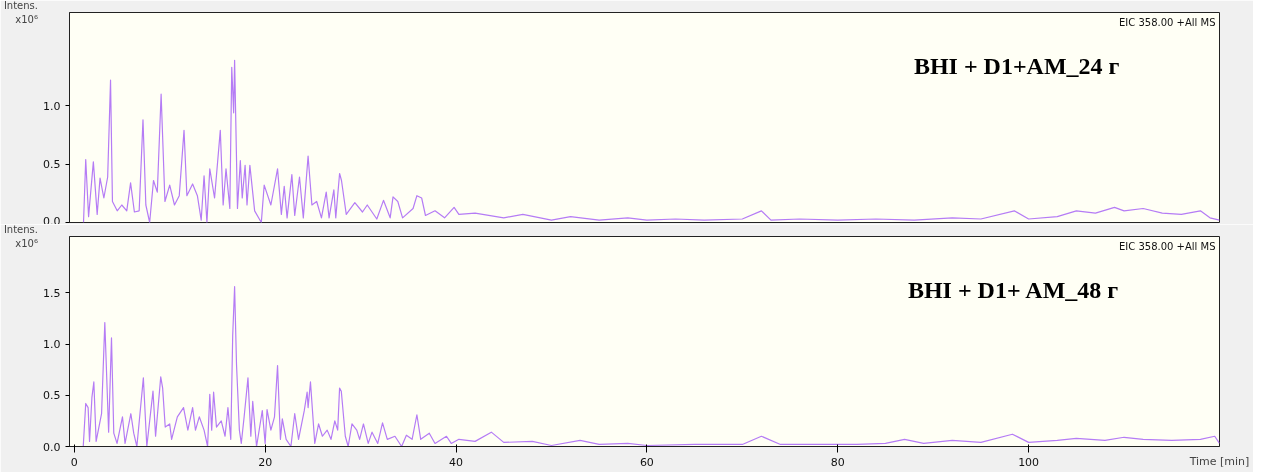 Image resolution: width=1262 pixels, height=473 pixels. Describe the element at coordinates (837, 462) in the screenshot. I see `x-tick-label: 80` at that location.